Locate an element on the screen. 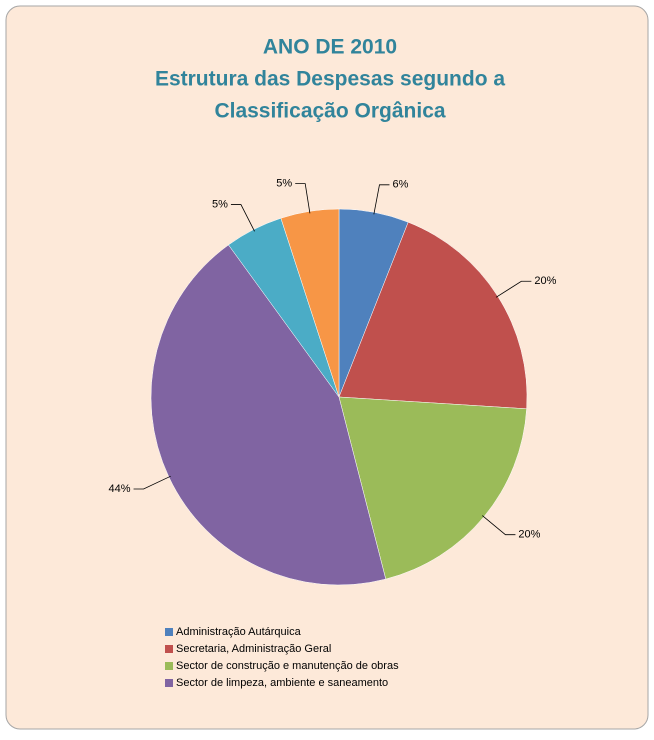 The width and height of the screenshot is (654, 740). chart-subtitle: Estrutura das Despesas segundo a is located at coordinates (330, 79).